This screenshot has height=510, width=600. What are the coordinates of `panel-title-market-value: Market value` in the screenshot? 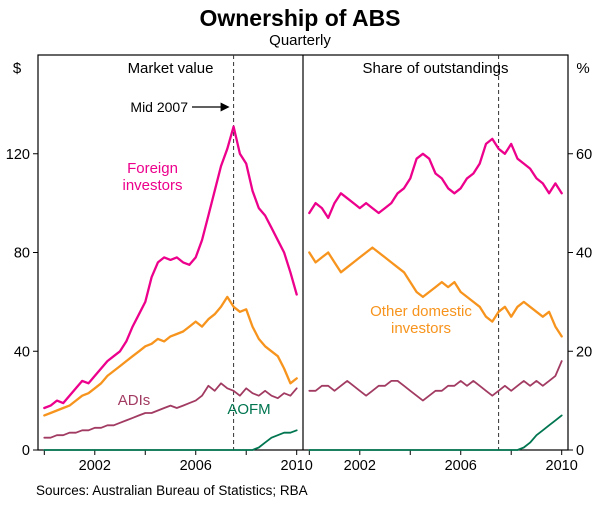 It's located at (170, 68).